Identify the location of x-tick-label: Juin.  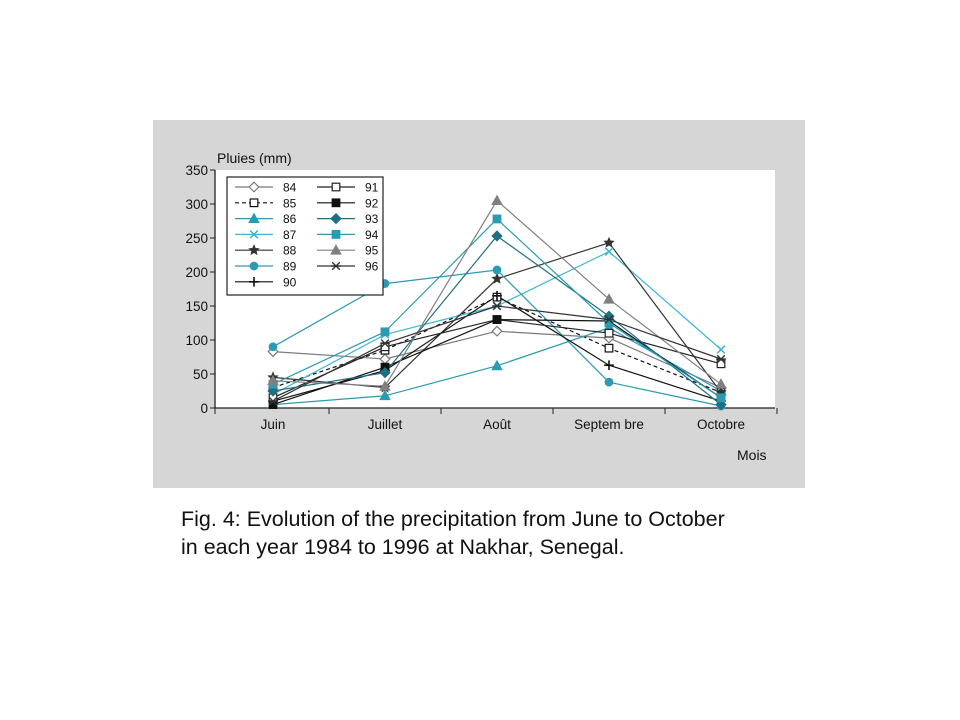
(273, 424).